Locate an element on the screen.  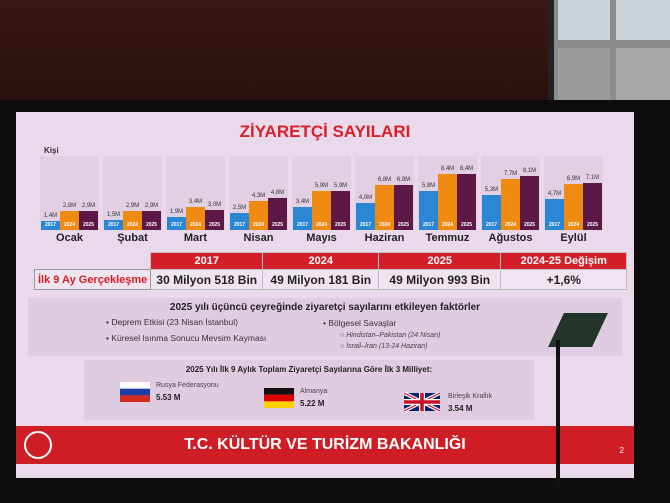
bar-group: 2017 4,7M 2024 6,9M 2025 7,1M is located at coordinates (573, 193).